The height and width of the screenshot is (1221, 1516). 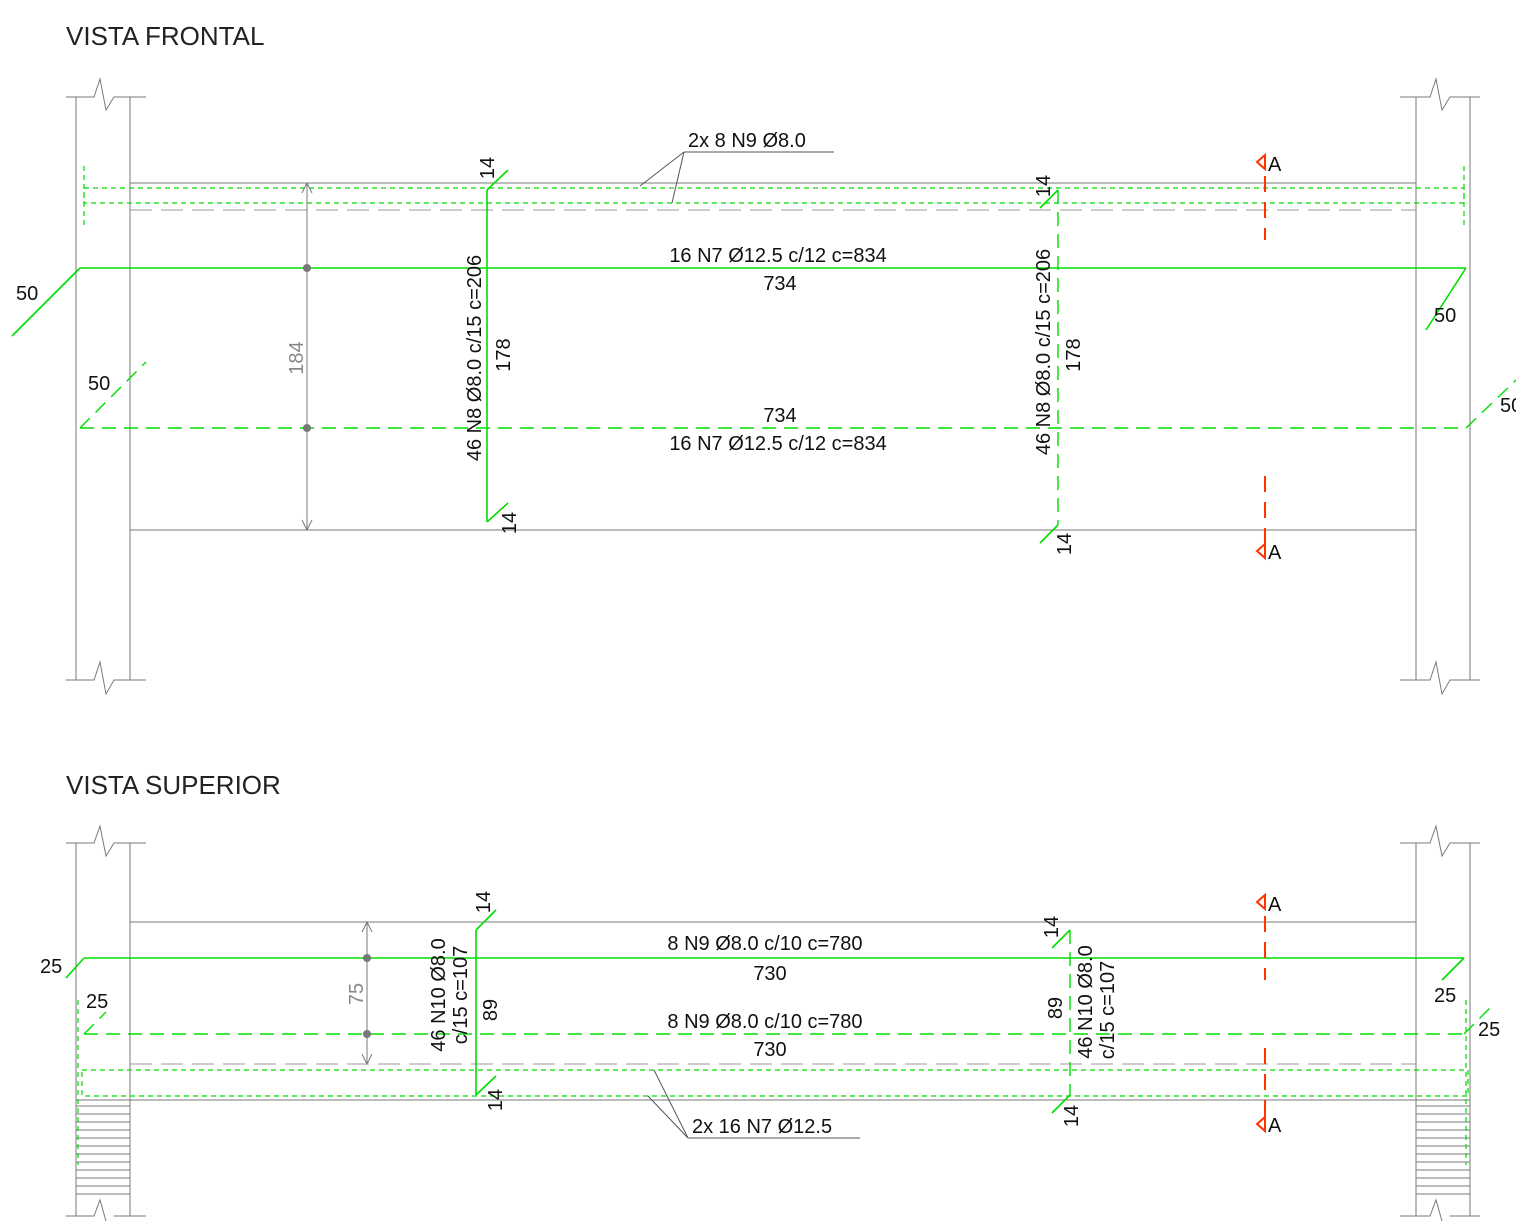 What do you see at coordinates (99, 384) in the screenshot?
I see `bar-n7-lower-anchor-left: 50` at bounding box center [99, 384].